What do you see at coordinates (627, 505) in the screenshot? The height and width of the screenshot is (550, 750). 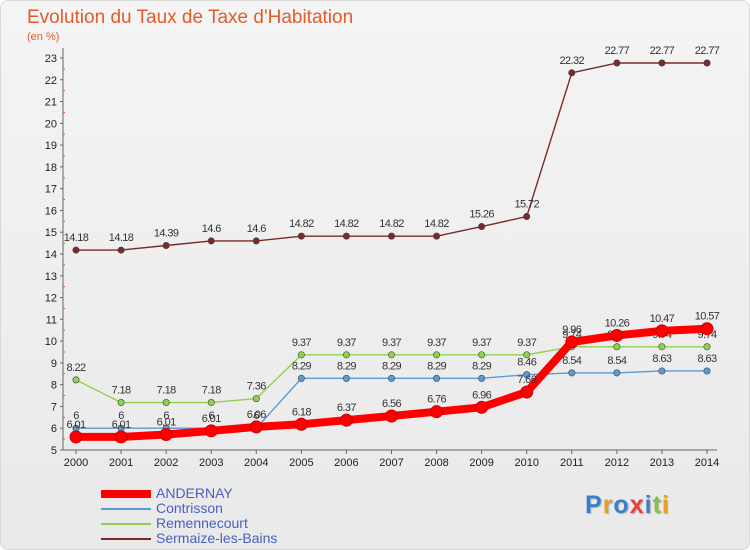 I see `brand-logo: Proxiti` at bounding box center [627, 505].